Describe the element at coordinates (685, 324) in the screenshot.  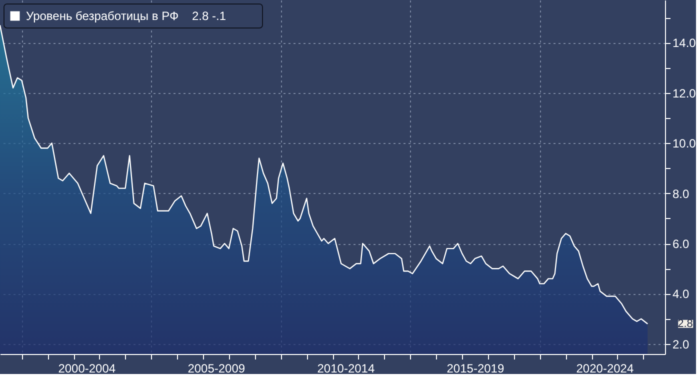
I see `annotation: 2.8` at that location.